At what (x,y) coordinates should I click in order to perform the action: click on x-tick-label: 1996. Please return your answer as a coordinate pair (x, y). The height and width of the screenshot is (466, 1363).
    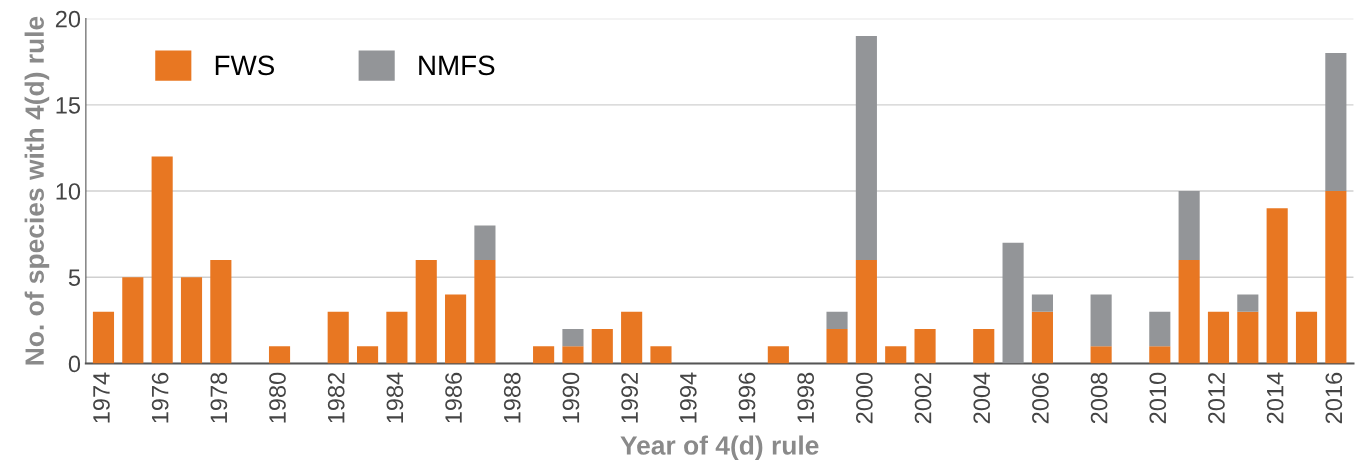
    Looking at the image, I should click on (747, 397).